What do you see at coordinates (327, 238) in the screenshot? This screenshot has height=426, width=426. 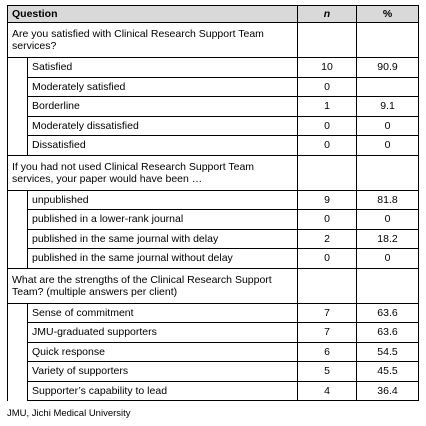 I see `count-cell: 2` at bounding box center [327, 238].